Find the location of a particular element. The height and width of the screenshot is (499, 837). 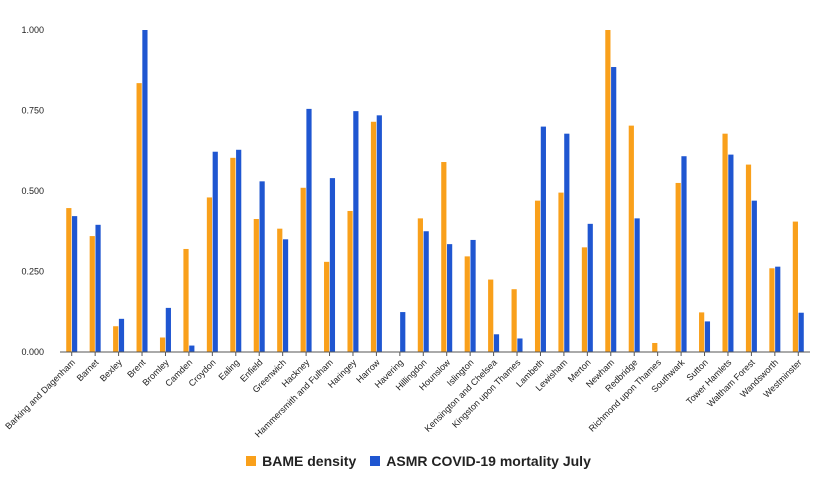

y-tick-label: 0.500 is located at coordinates (32, 191).